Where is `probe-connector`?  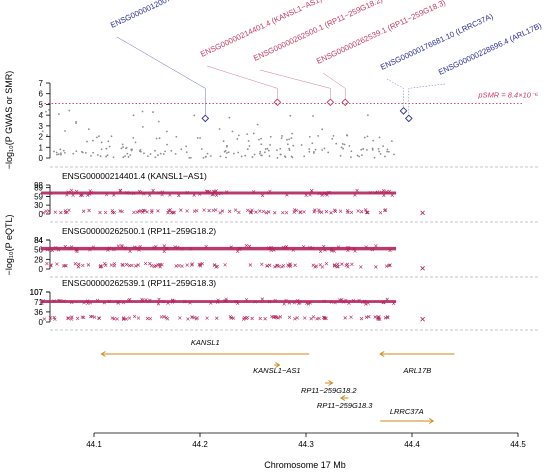
probe-connector is located at coordinates (242, 82).